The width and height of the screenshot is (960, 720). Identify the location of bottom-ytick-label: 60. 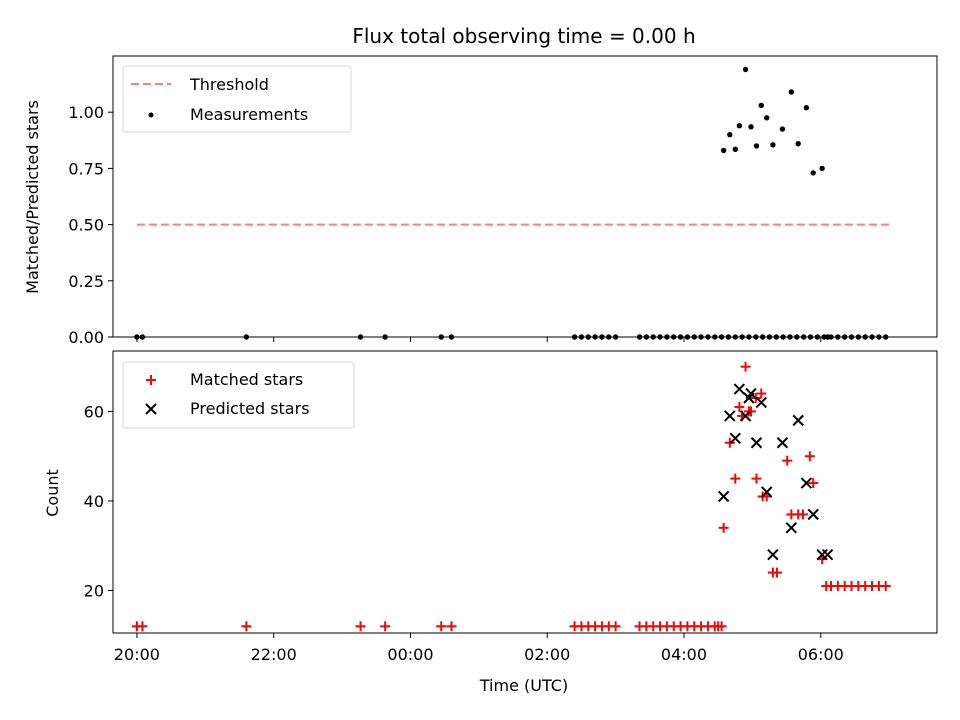
(94, 411).